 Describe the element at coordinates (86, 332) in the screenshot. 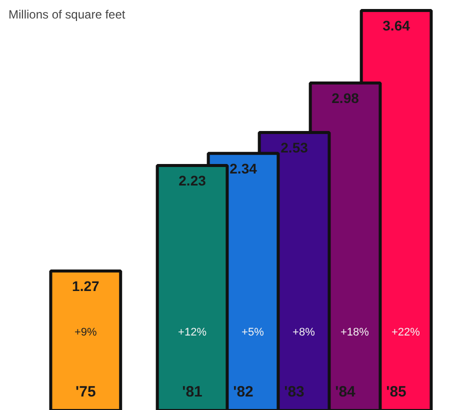

I see `annotation: +9%` at that location.